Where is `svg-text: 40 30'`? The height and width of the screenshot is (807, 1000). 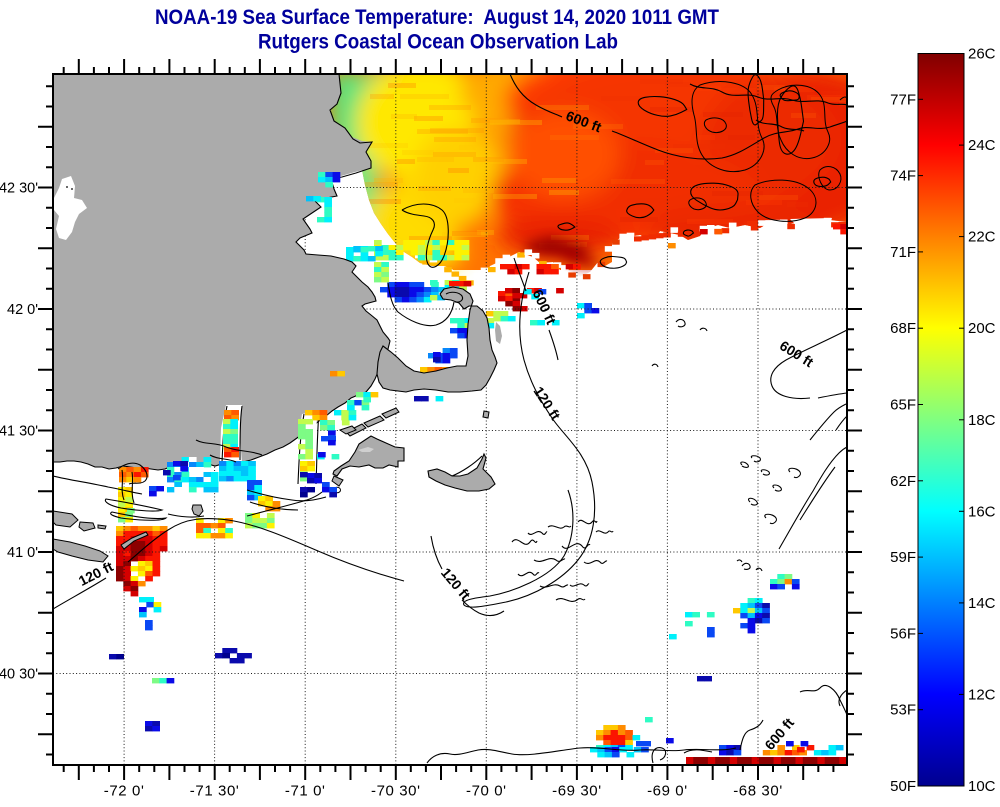
svg-text: 40 30' is located at coordinates (19, 675).